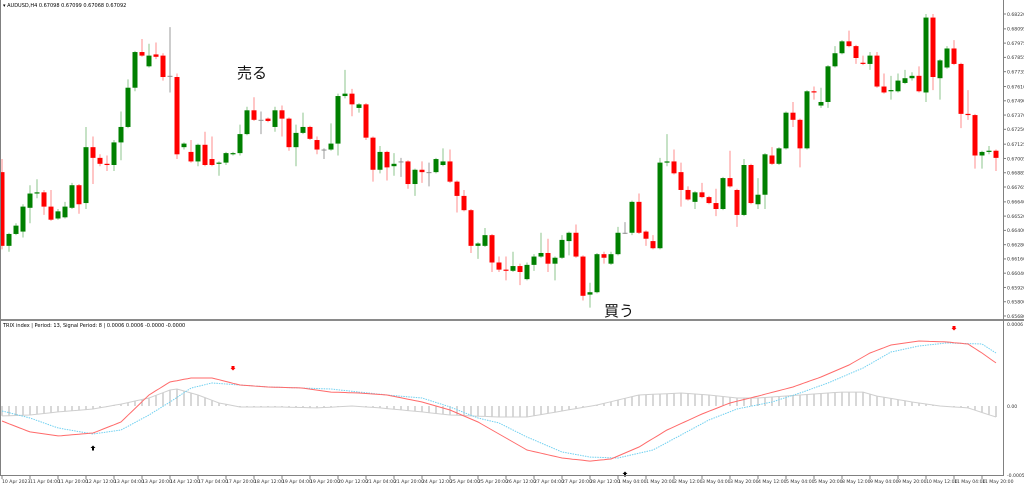 Image resolution: width=1024 pixels, height=489 pixels. What do you see at coordinates (353, 482) in the screenshot?
I see `time-label: 20 Apr 12:00` at bounding box center [353, 482].